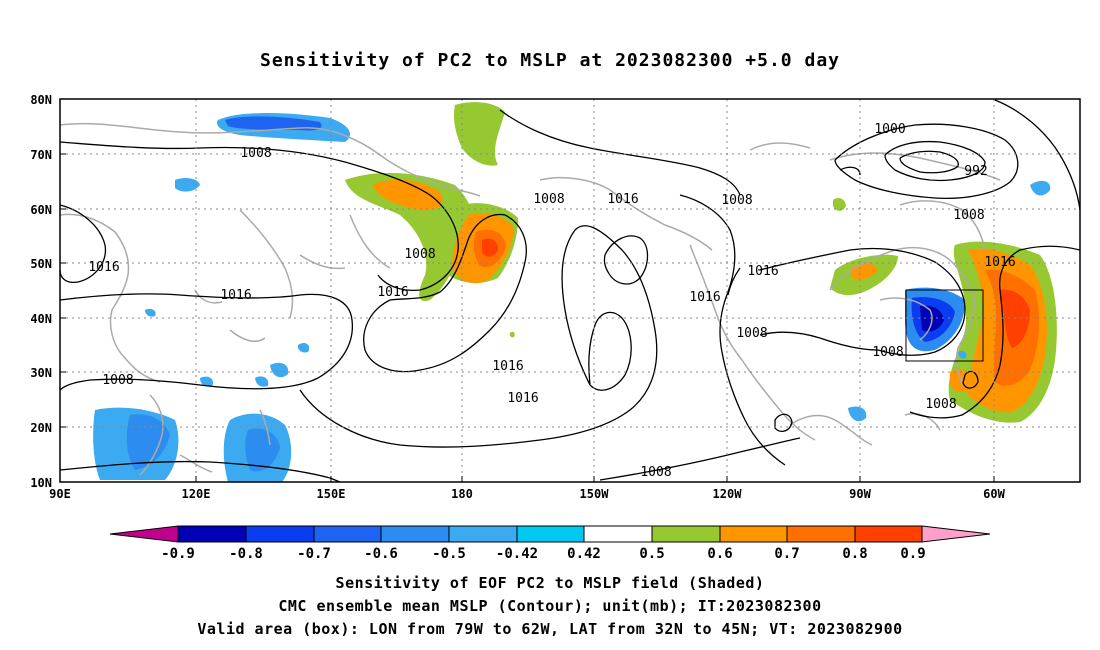 The width and height of the screenshot is (1100, 650). I want to click on colorbar-label: 0.5, so click(651, 554).